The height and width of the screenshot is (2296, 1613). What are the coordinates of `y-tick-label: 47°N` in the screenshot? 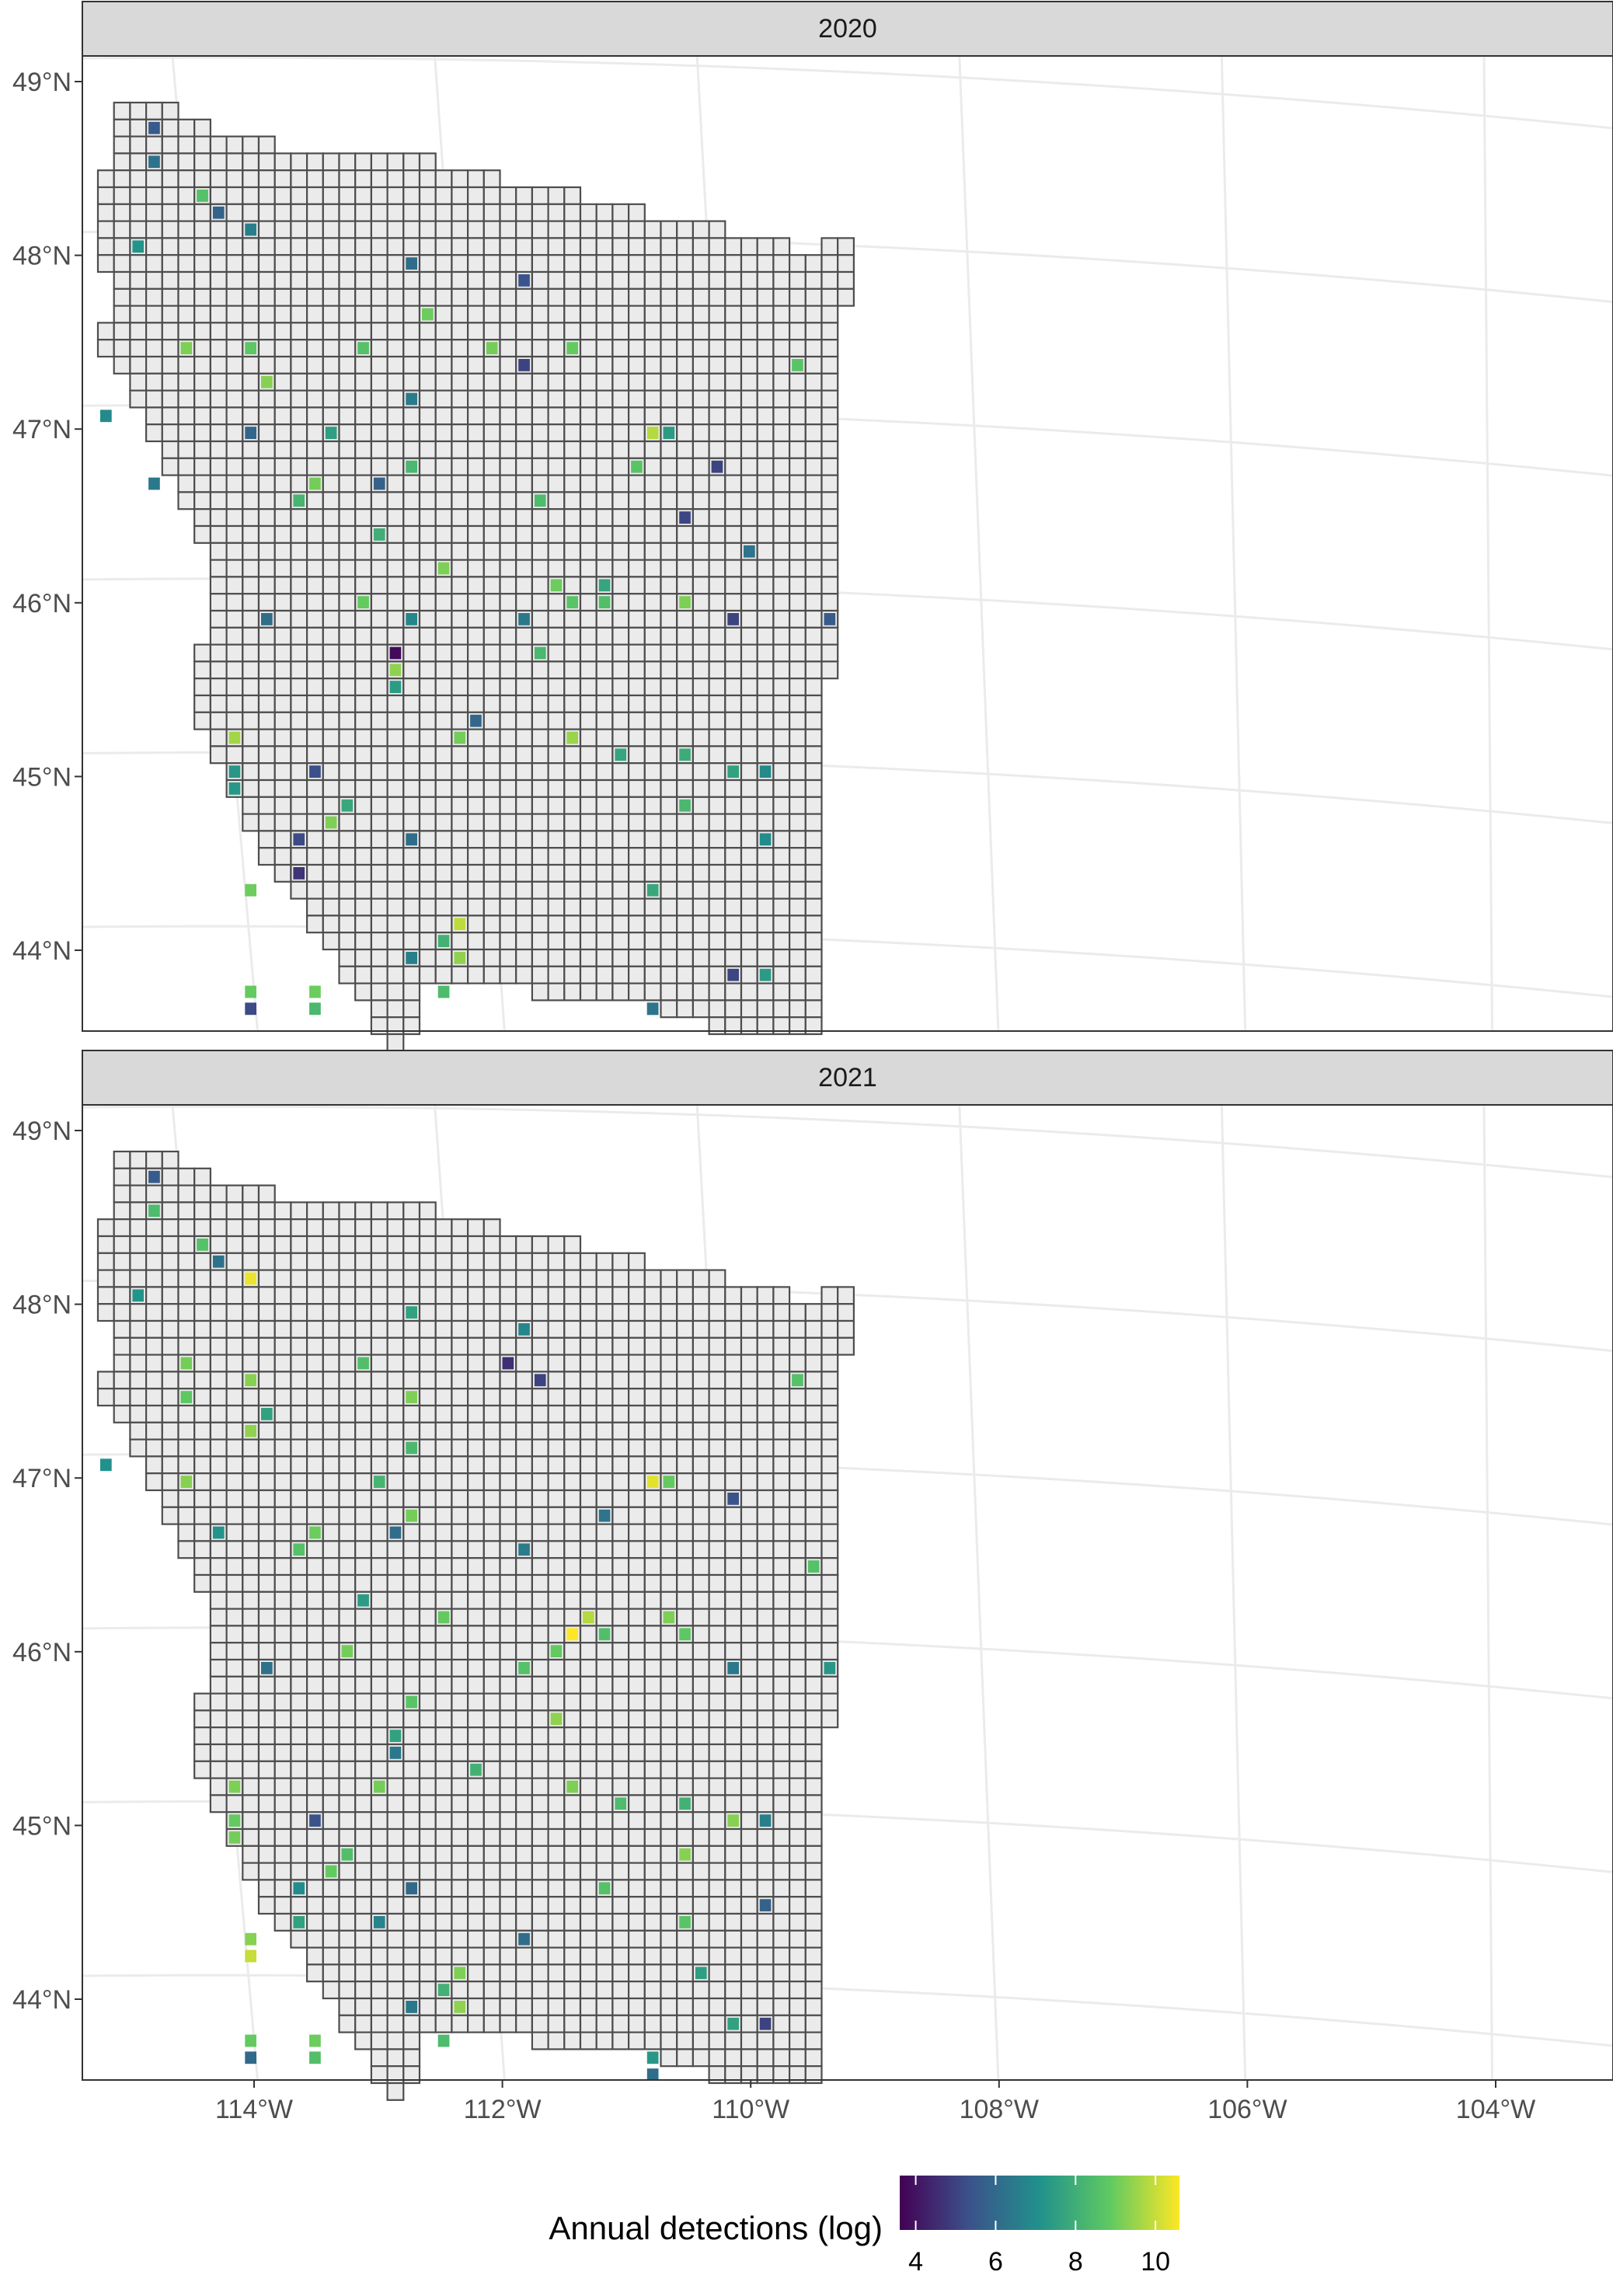 It's located at (41, 1478).